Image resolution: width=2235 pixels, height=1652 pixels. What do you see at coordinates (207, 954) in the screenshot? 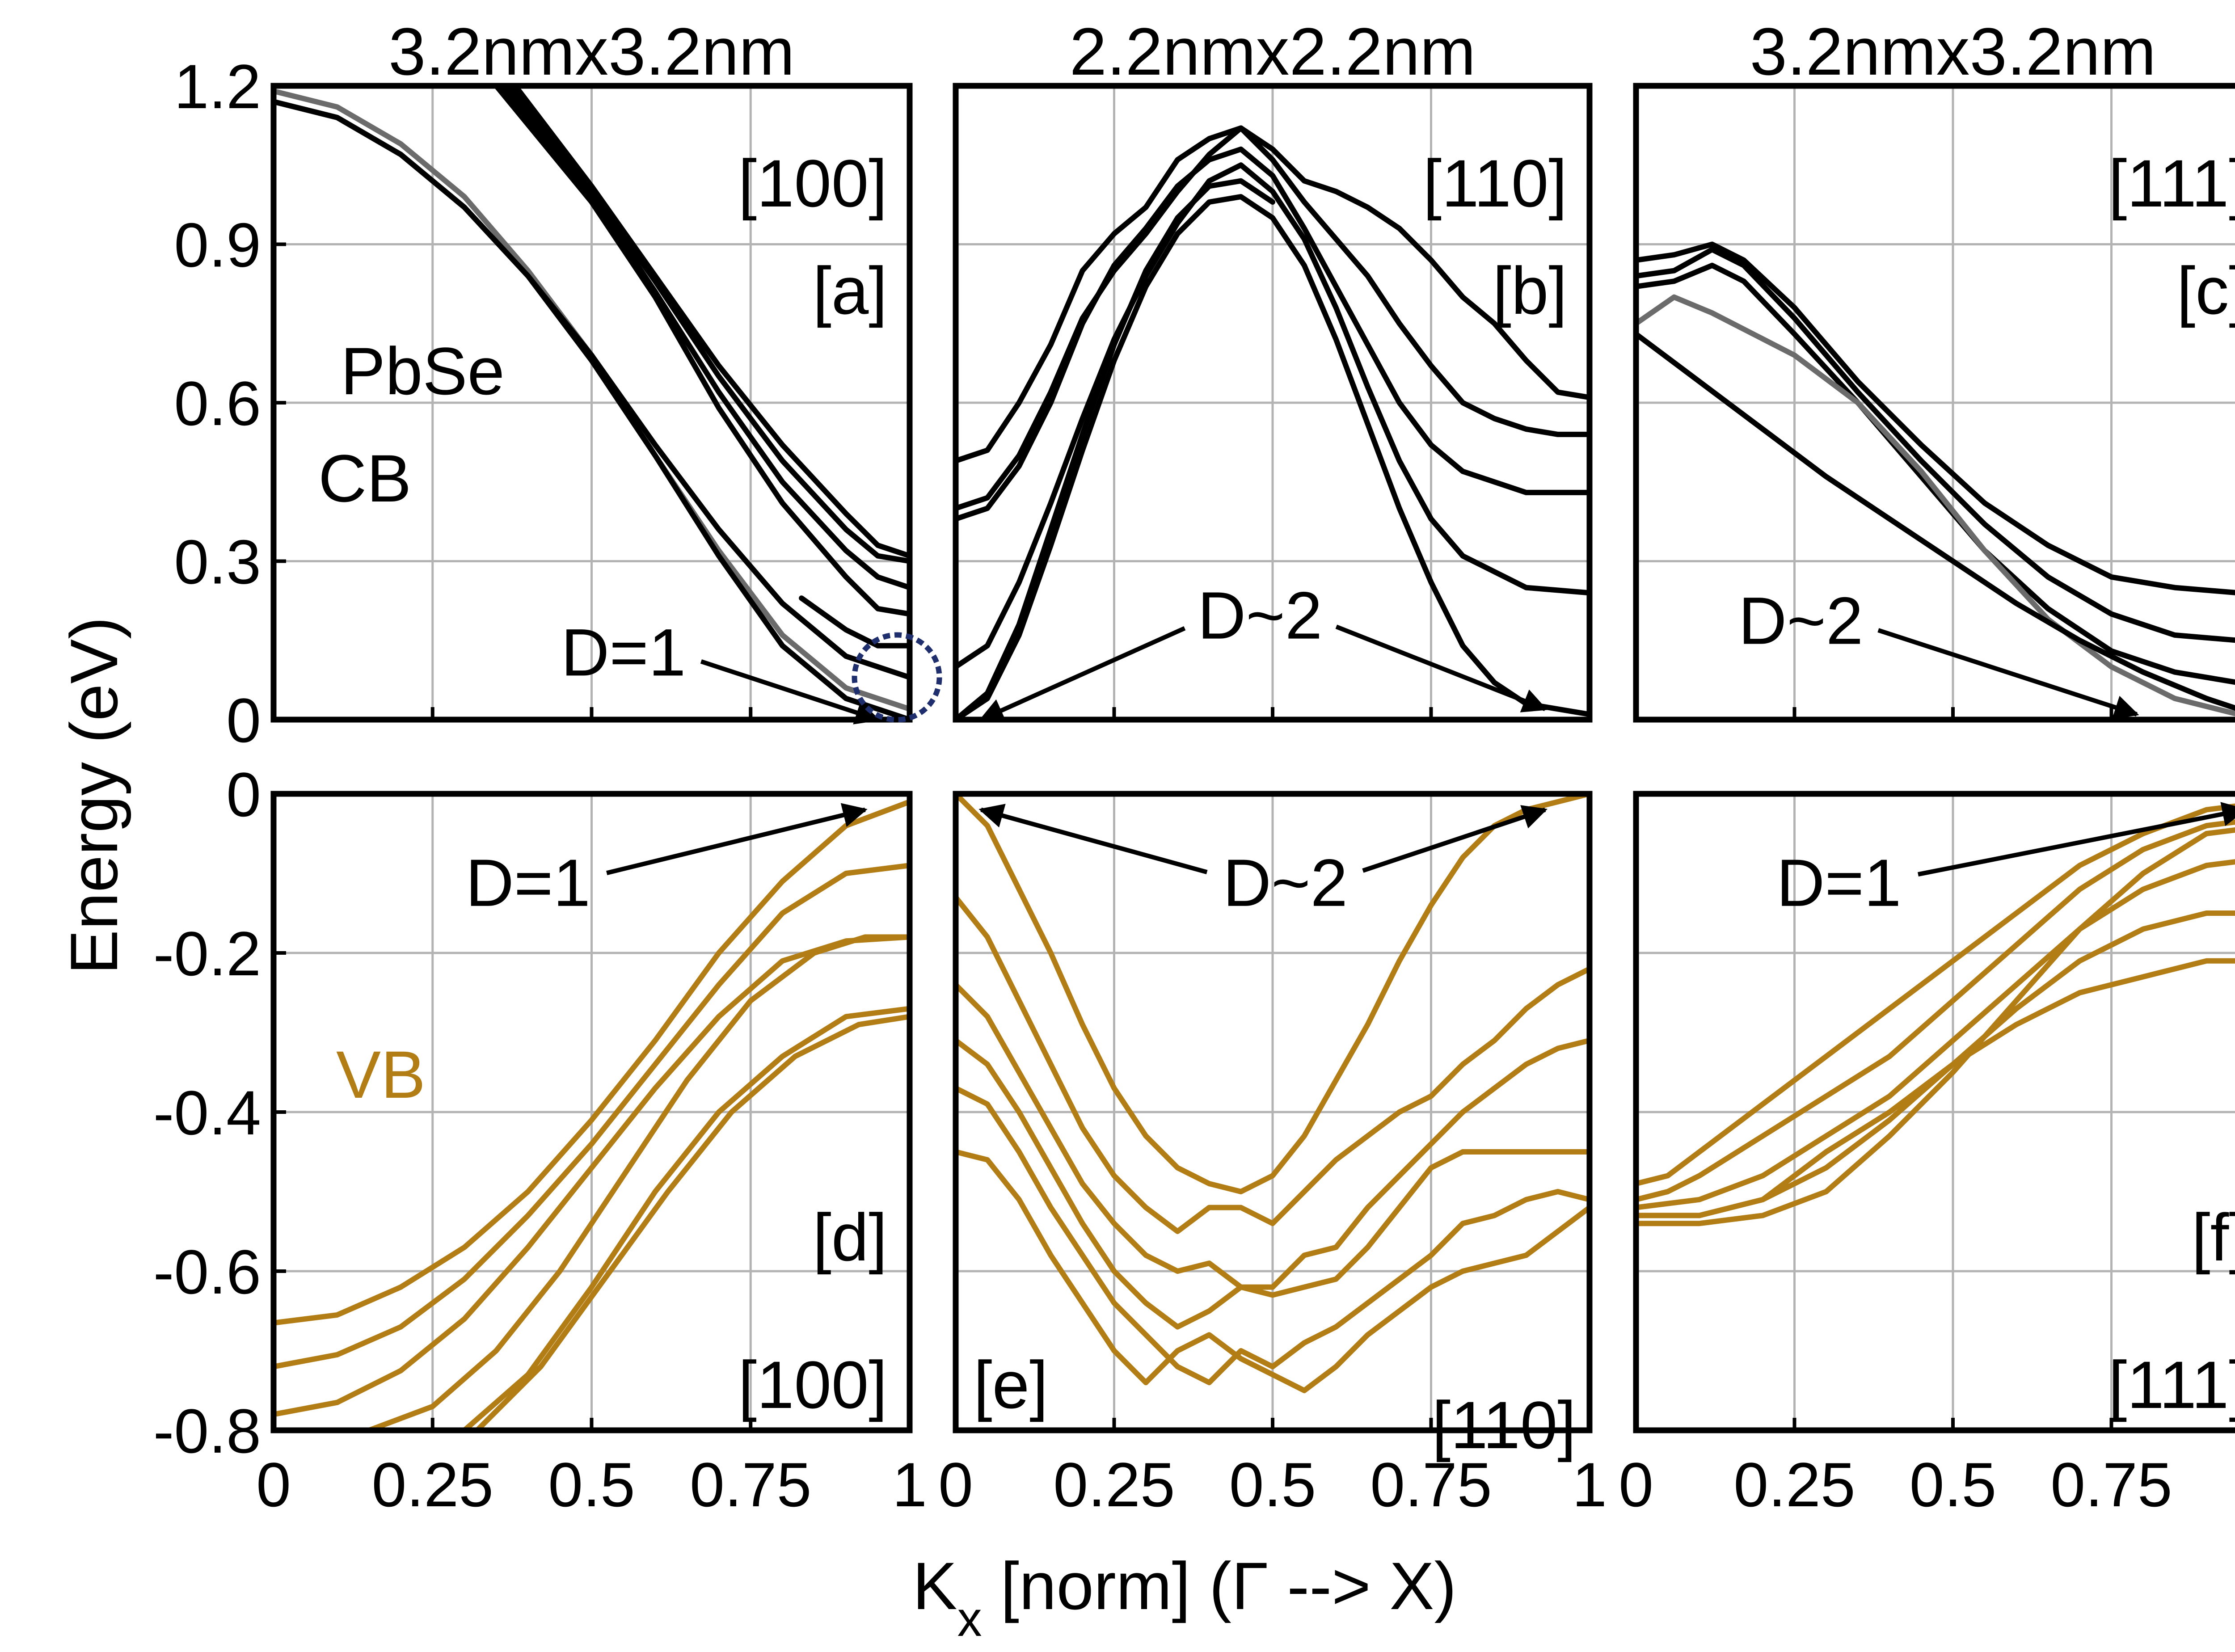
I see `y-tick-label: -0.2` at bounding box center [207, 954].